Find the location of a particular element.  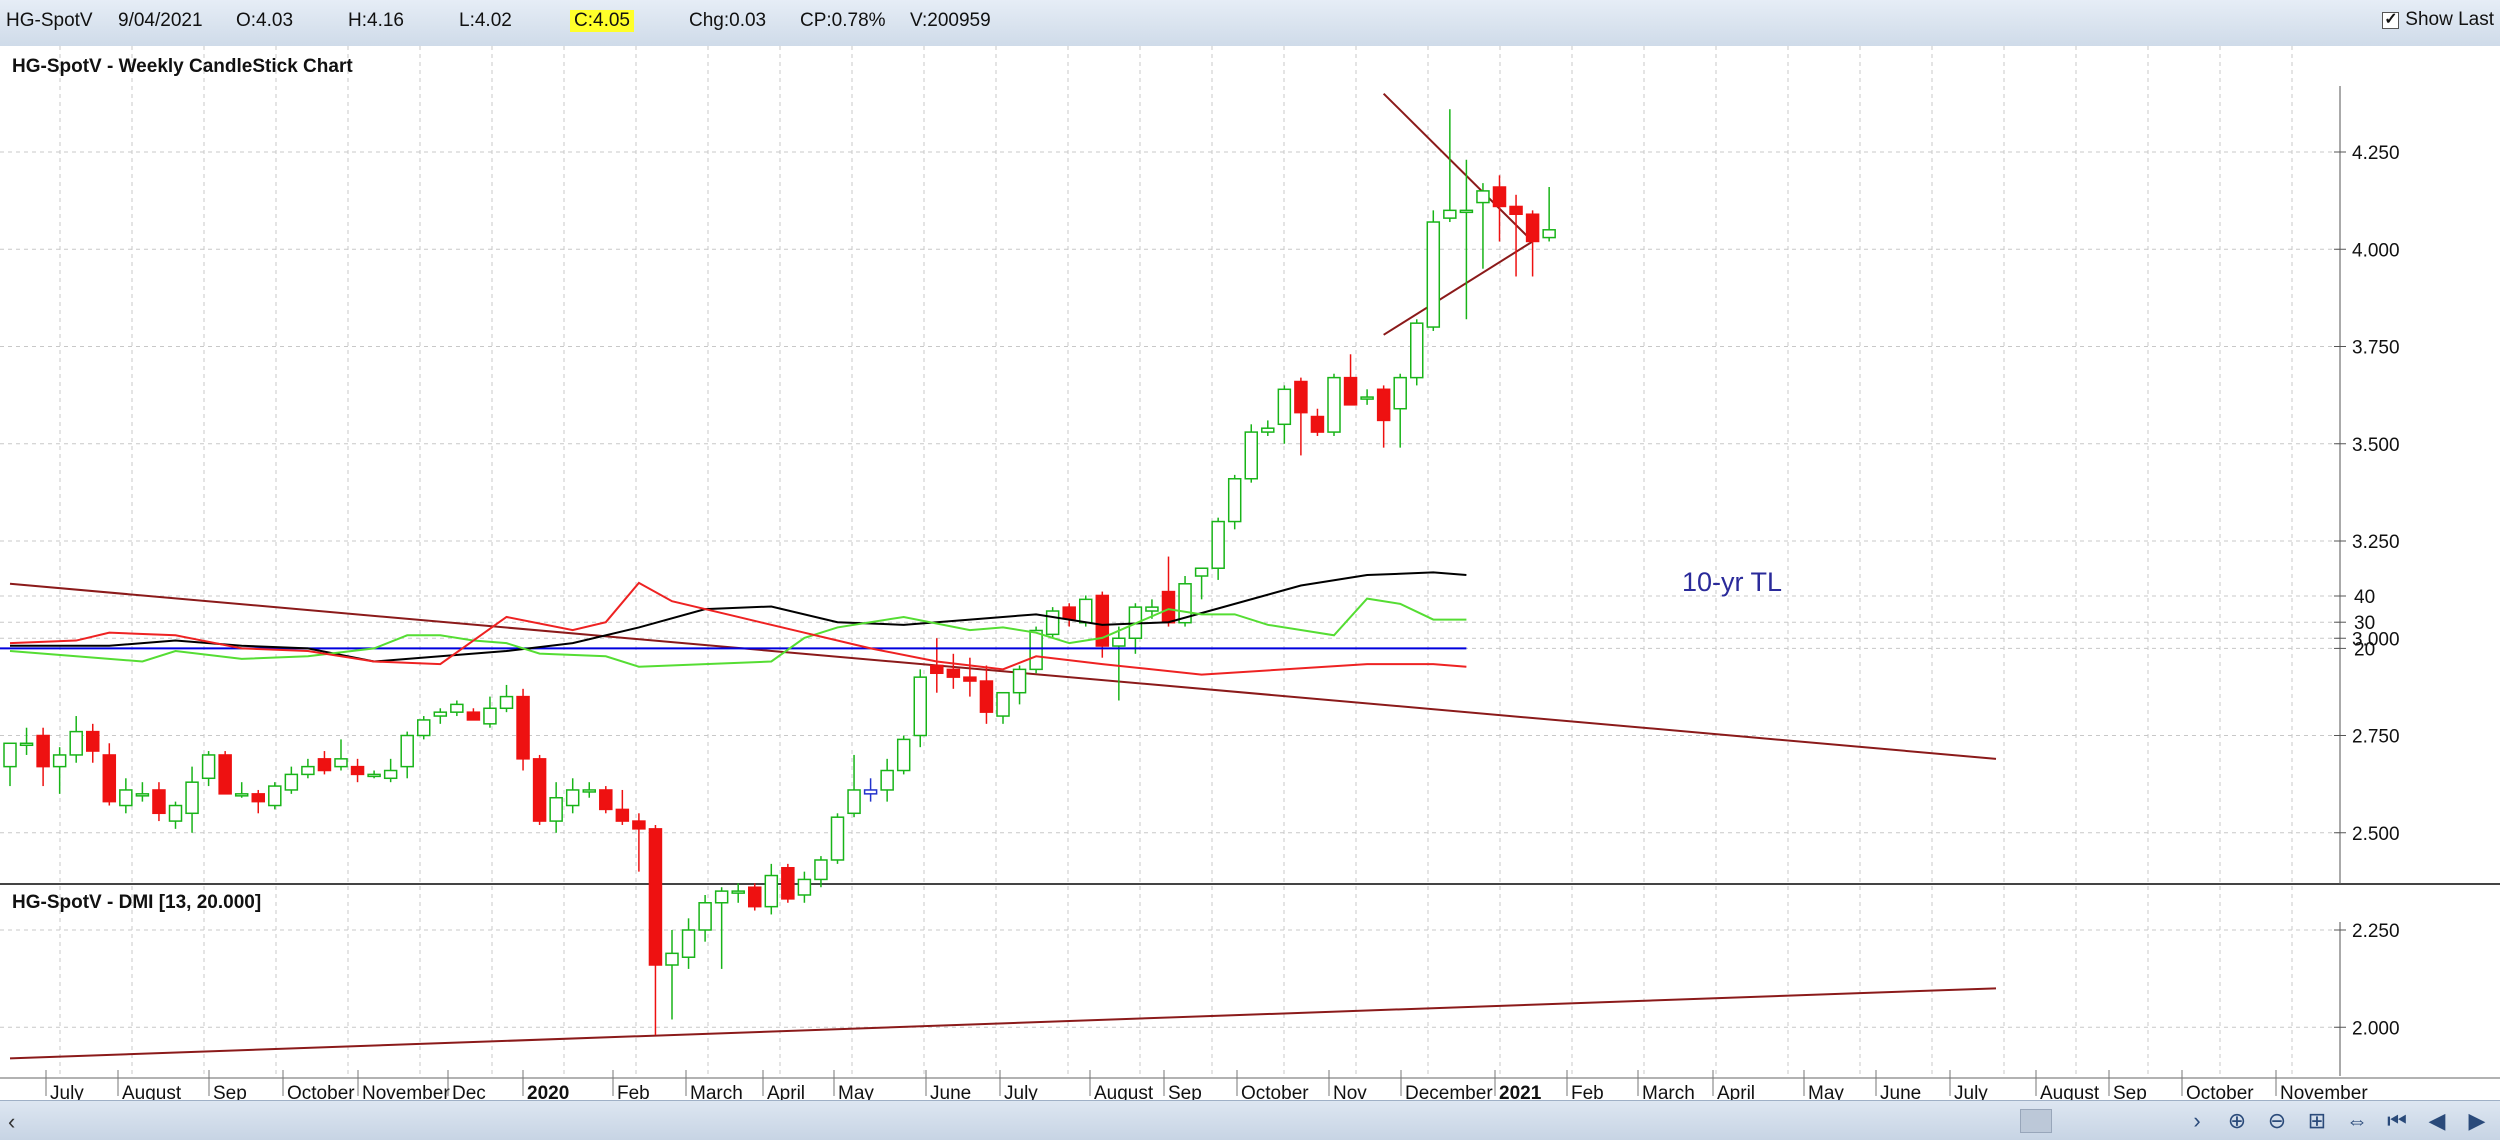

price-tick-label: 4.000 is located at coordinates (2376, 250).